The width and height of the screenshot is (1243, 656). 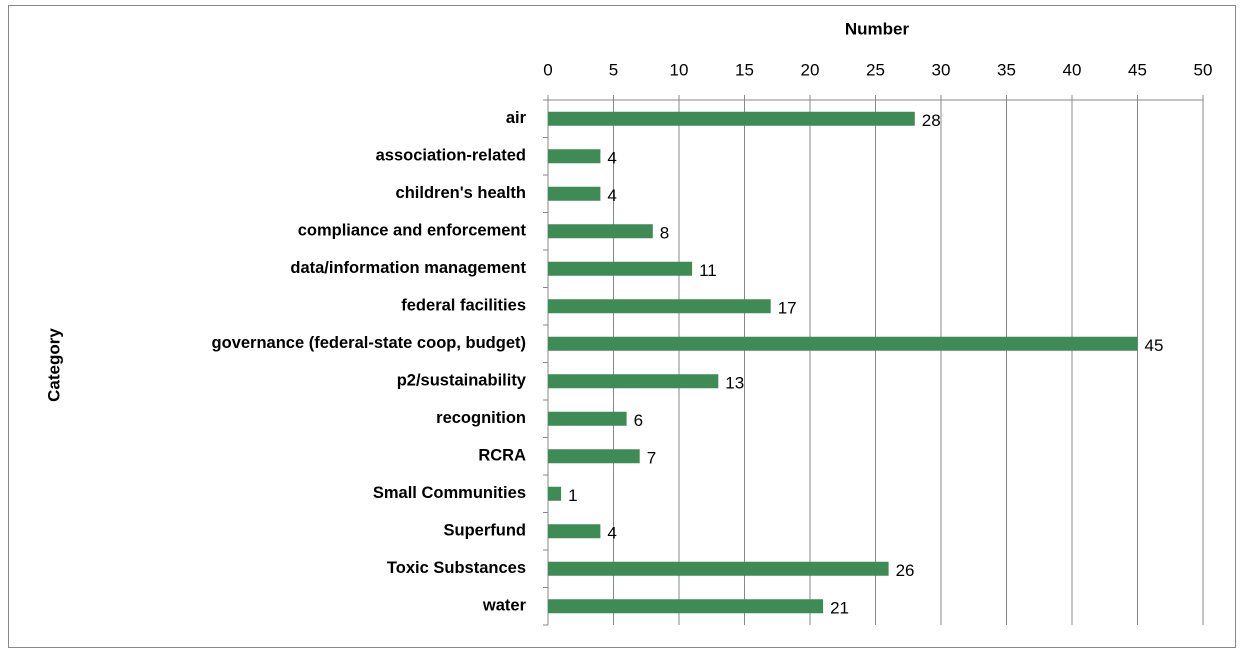 What do you see at coordinates (456, 568) in the screenshot?
I see `y-tick-label: Toxic Substances` at bounding box center [456, 568].